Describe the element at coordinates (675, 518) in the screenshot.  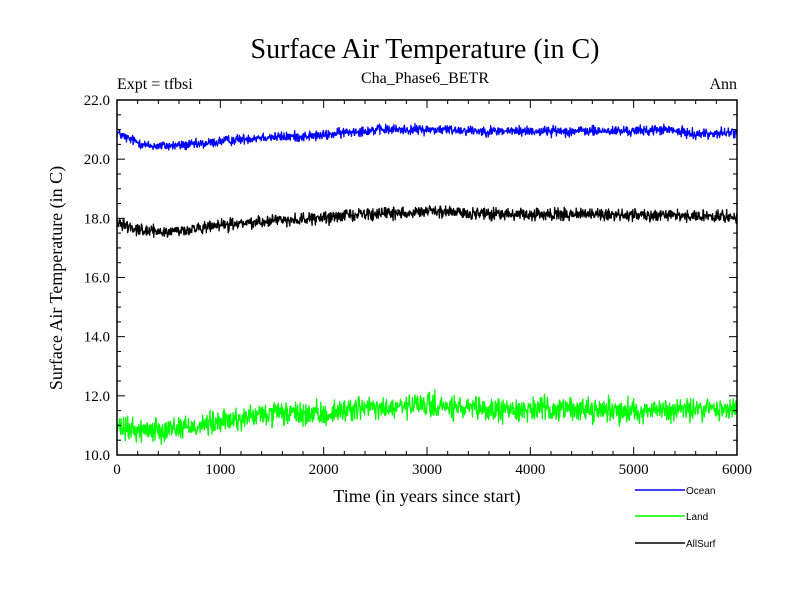
I see `legend: Ocean Land AllSurf` at that location.